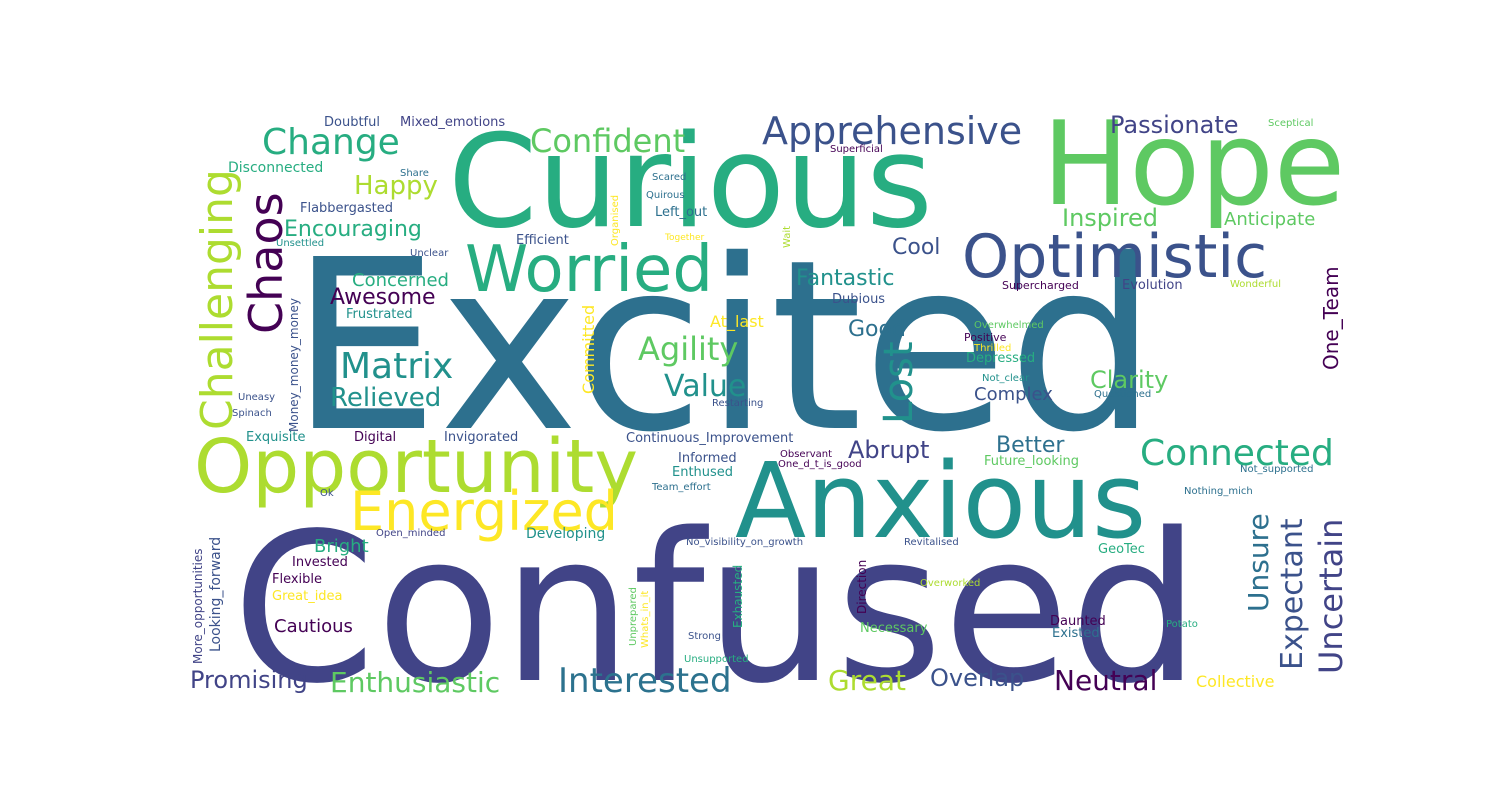 Image resolution: width=1500 pixels, height=800 pixels. I want to click on word-matrix: Matrix, so click(396, 366).